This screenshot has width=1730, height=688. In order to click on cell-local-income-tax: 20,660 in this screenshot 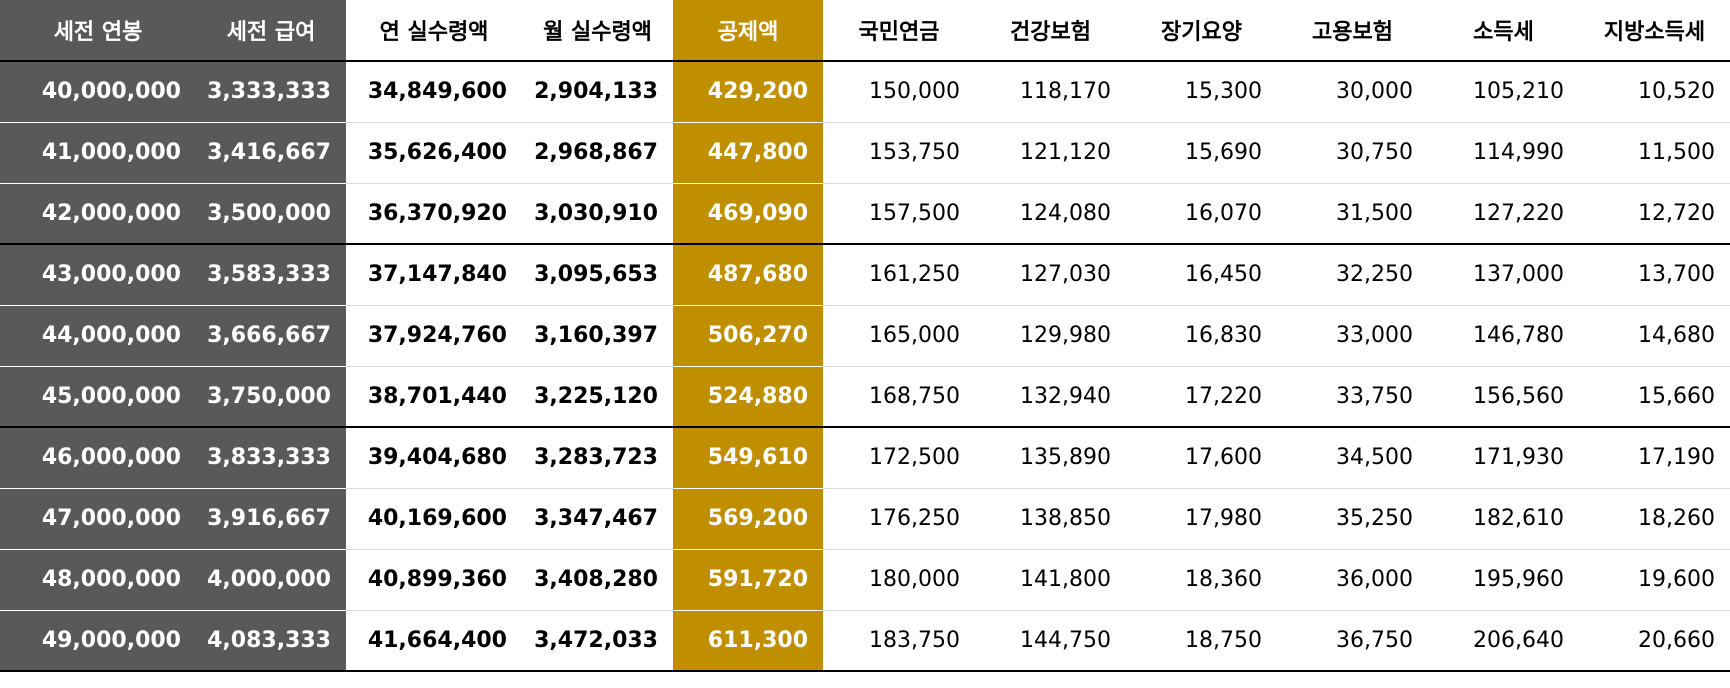, I will do `click(1654, 641)`.